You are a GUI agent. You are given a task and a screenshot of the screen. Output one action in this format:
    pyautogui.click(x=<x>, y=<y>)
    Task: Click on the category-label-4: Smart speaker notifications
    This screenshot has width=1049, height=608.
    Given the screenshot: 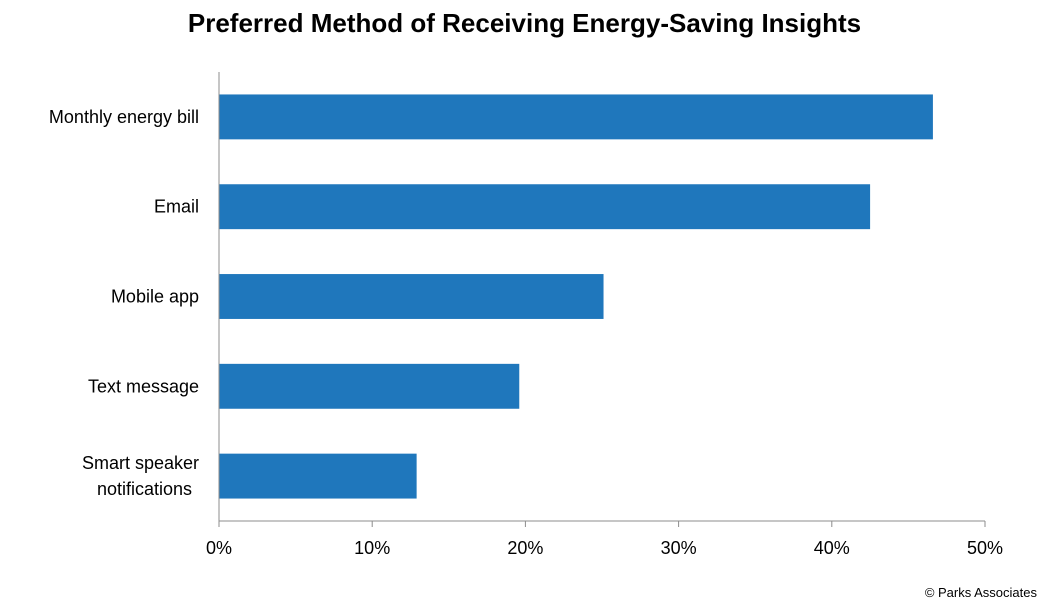 What is the action you would take?
    pyautogui.click(x=140, y=476)
    